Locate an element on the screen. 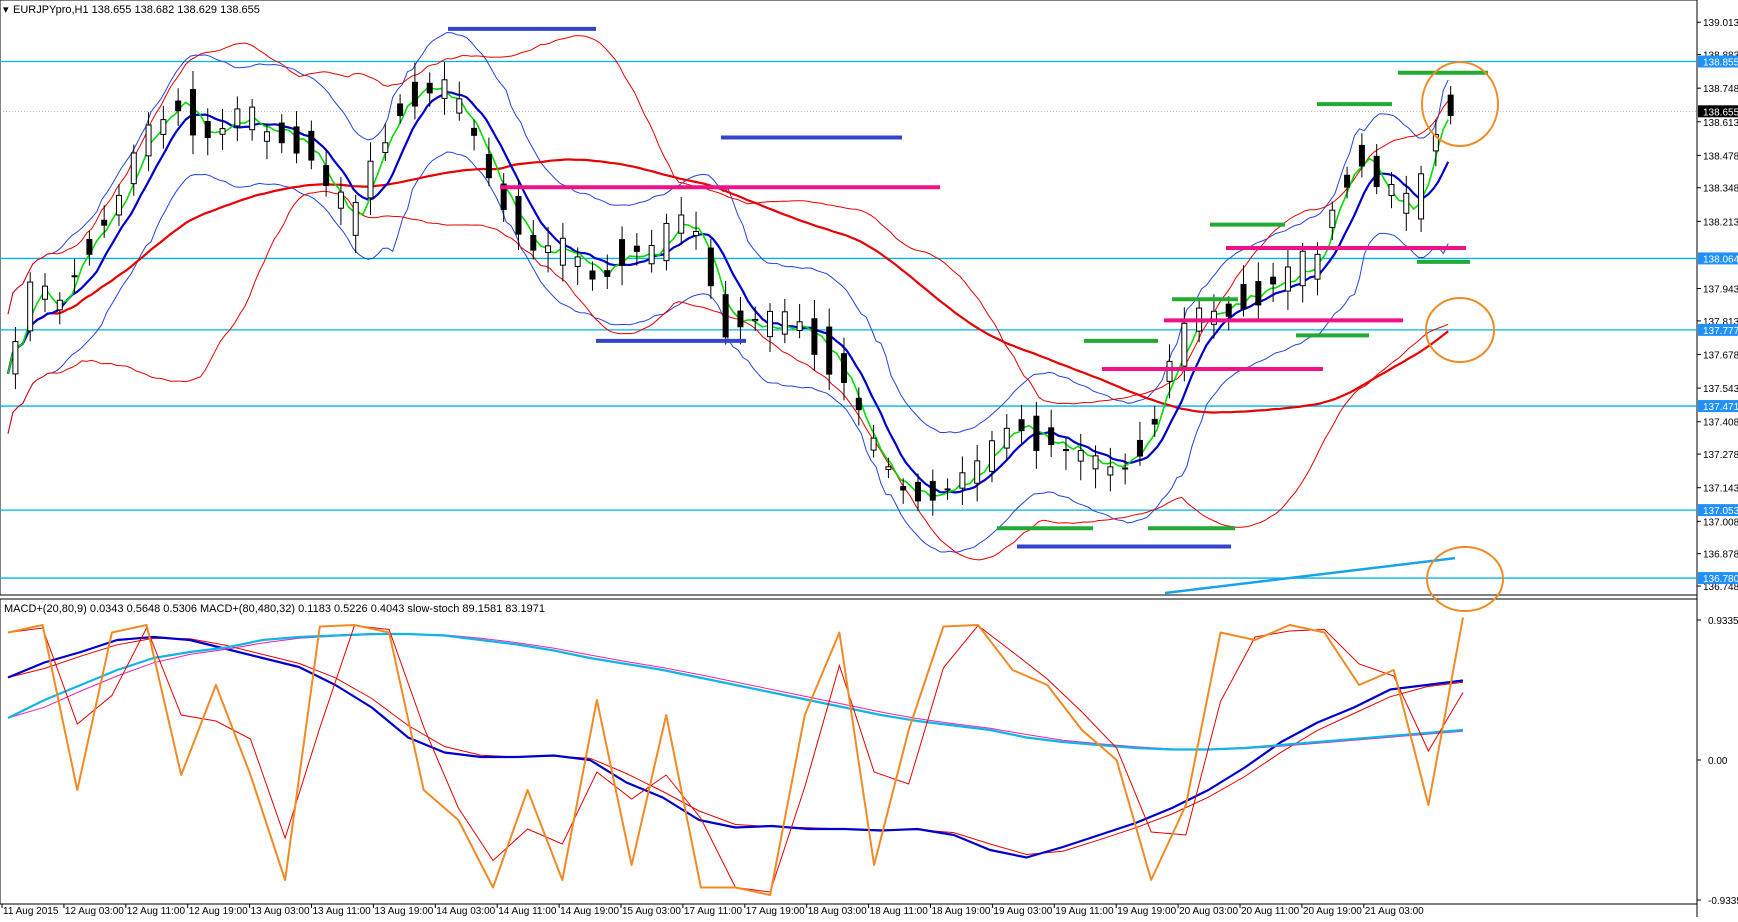  time-label: 11 Aug 2015 is located at coordinates (31, 911).